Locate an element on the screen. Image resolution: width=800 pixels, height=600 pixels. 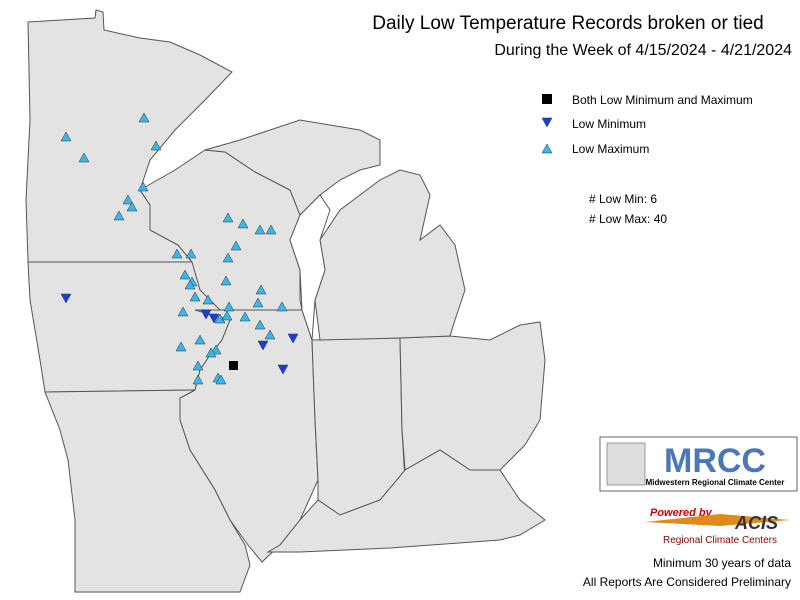
michigan-upper is located at coordinates (292, 167).